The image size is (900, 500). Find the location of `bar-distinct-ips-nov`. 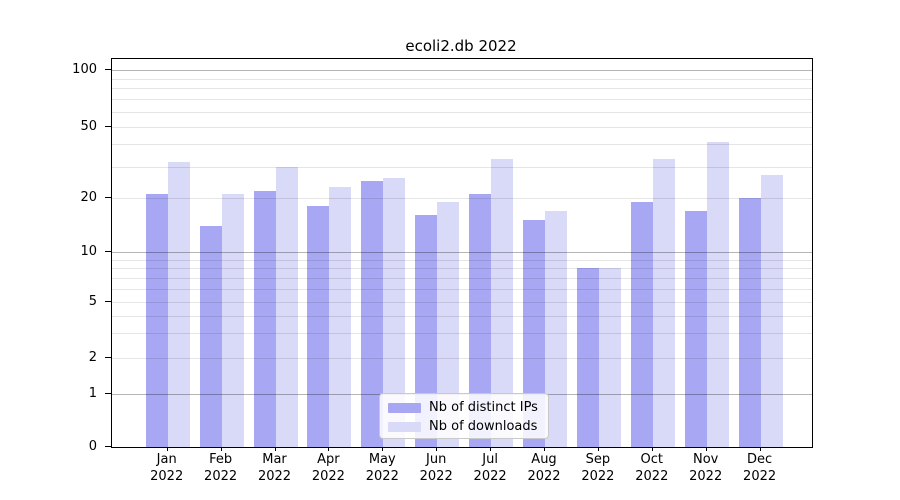

bar-distinct-ips-nov is located at coordinates (695, 328).